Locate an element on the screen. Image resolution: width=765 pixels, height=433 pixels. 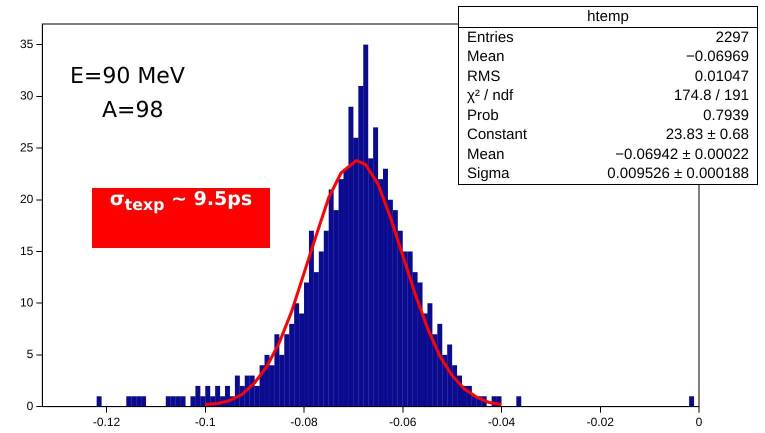
text: 2297 is located at coordinates (732, 37).